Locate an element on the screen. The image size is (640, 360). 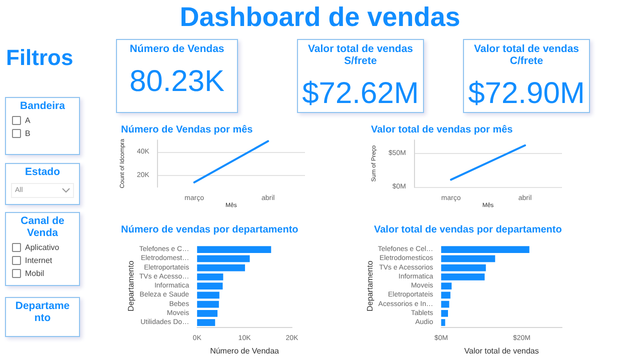
text: Aplicativo is located at coordinates (42, 247).